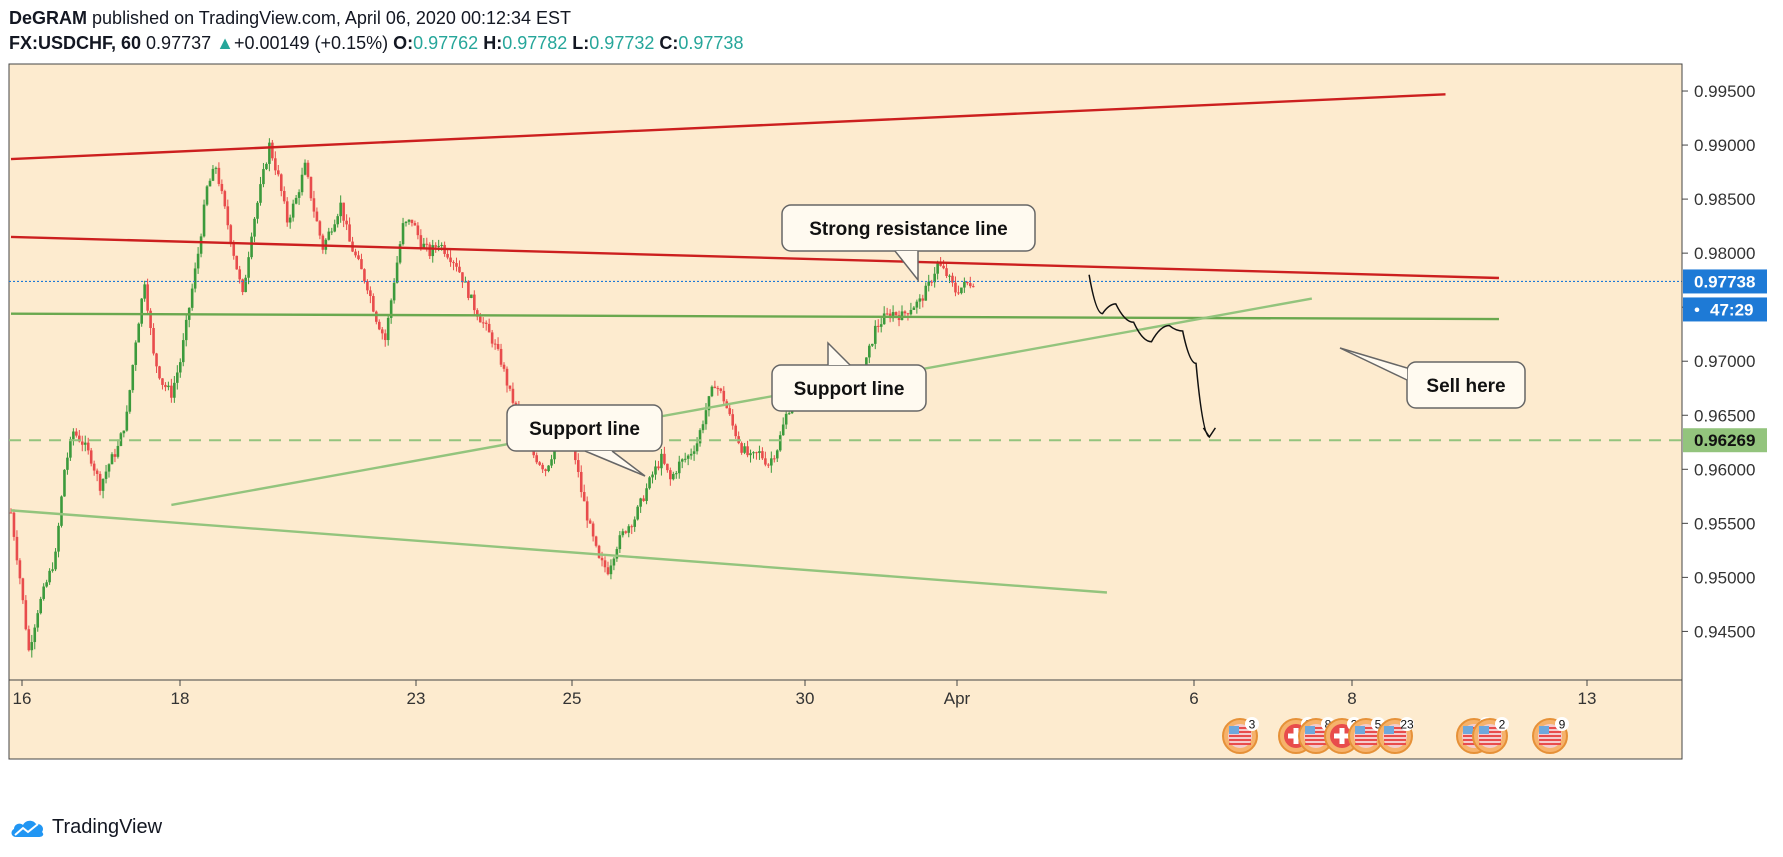  Describe the element at coordinates (1316, 735) in the screenshot. I see `us-flag-icon: 8` at that location.